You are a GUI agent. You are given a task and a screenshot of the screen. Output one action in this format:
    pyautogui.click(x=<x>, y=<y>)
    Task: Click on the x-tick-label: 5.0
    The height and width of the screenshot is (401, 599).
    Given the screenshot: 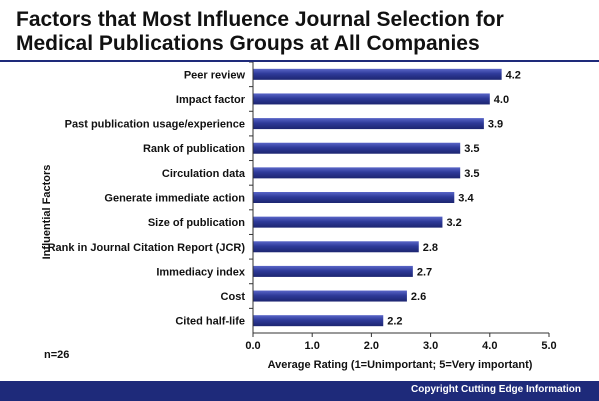 What is the action you would take?
    pyautogui.click(x=548, y=346)
    